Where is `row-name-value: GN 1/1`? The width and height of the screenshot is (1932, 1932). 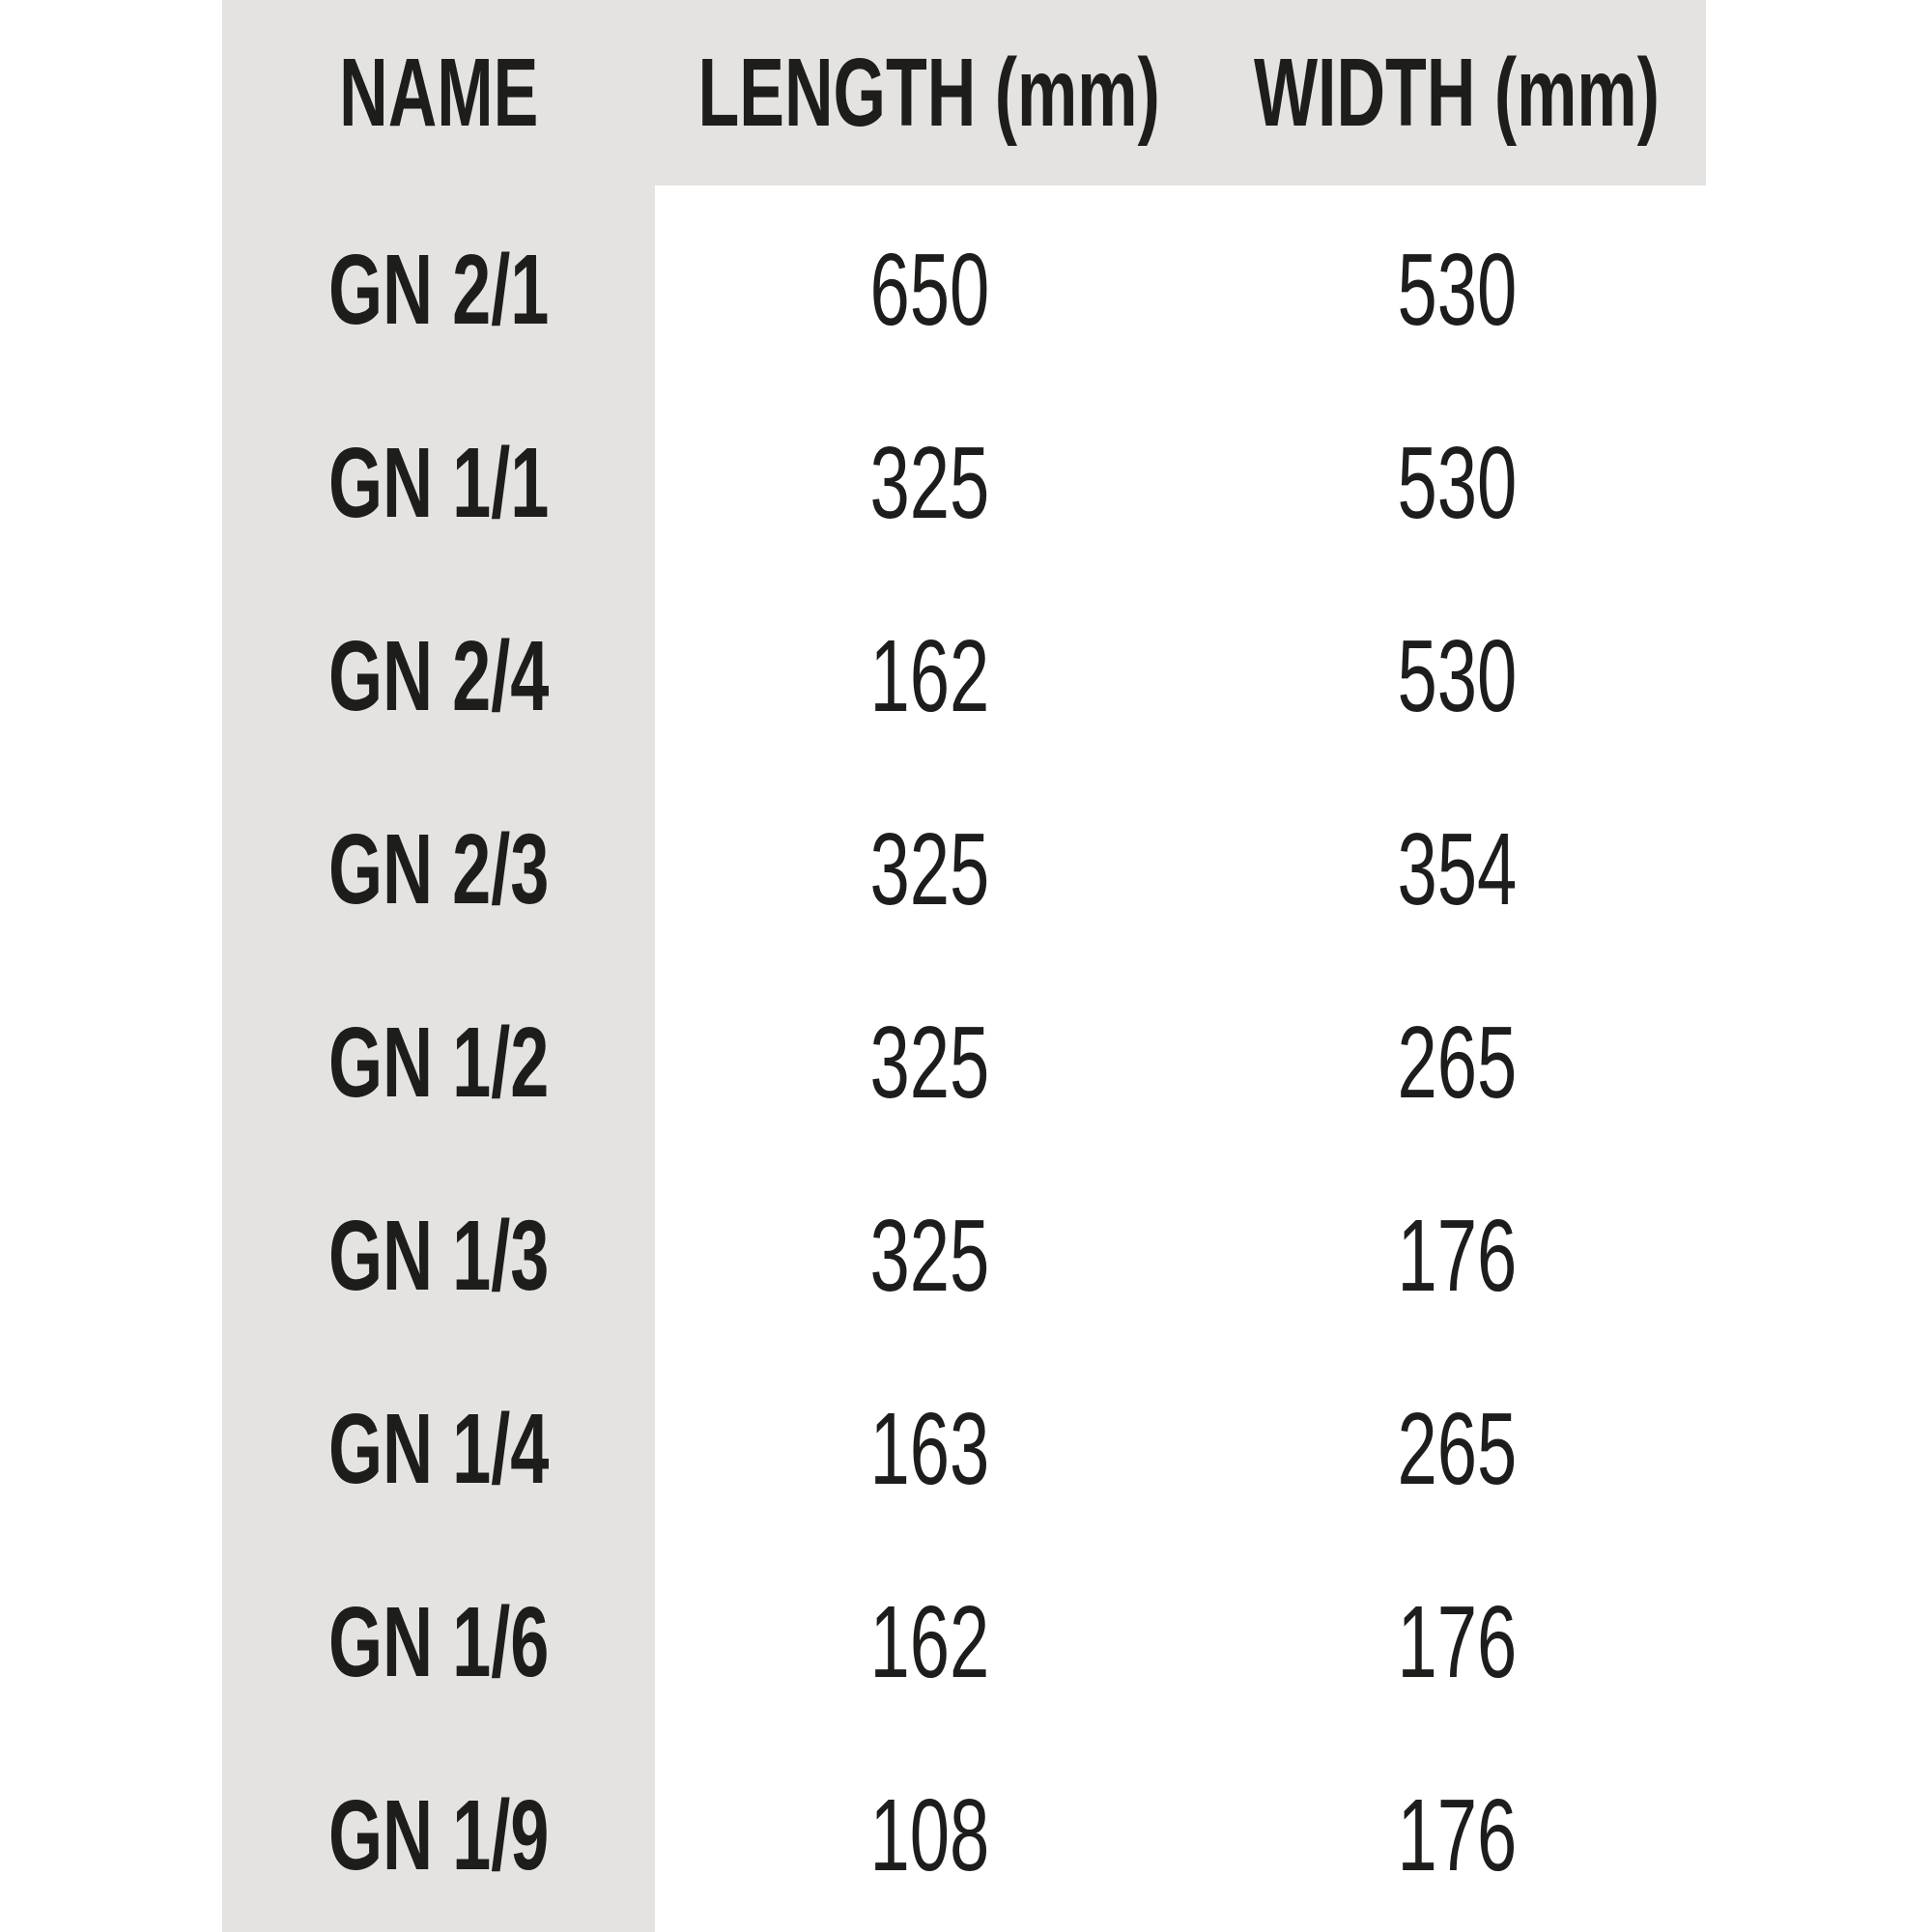
row-name-value: GN 1/1 is located at coordinates (438, 482).